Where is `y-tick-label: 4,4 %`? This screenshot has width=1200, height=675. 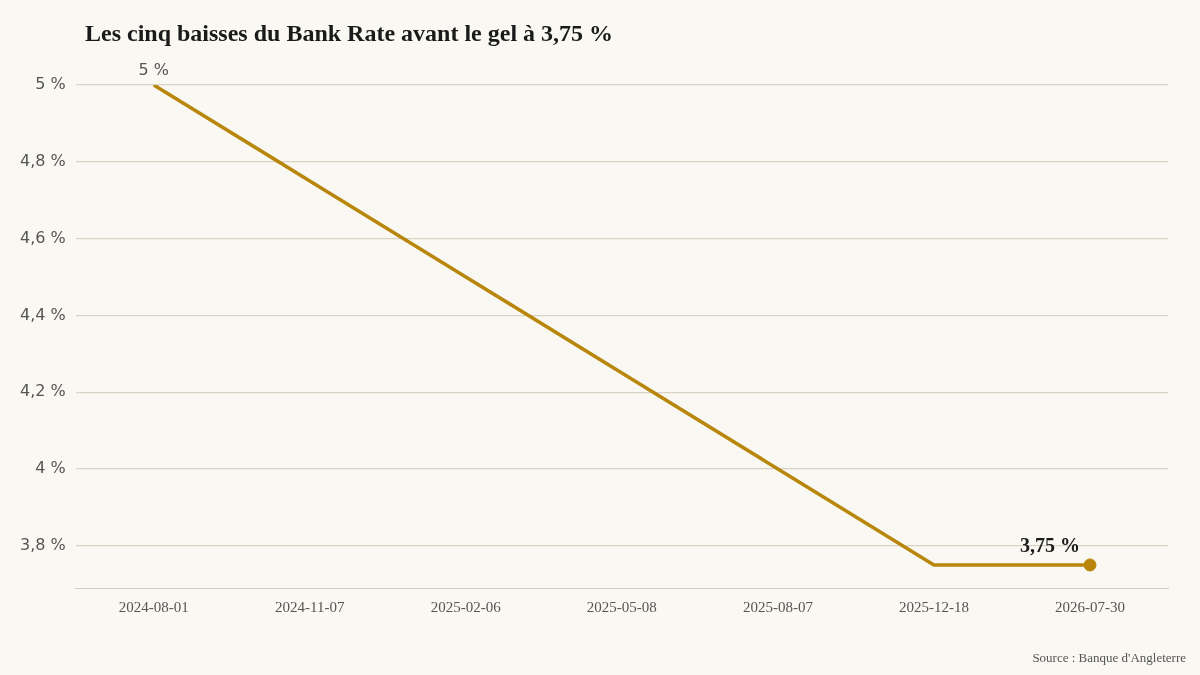
y-tick-label: 4,4 % is located at coordinates (43, 314).